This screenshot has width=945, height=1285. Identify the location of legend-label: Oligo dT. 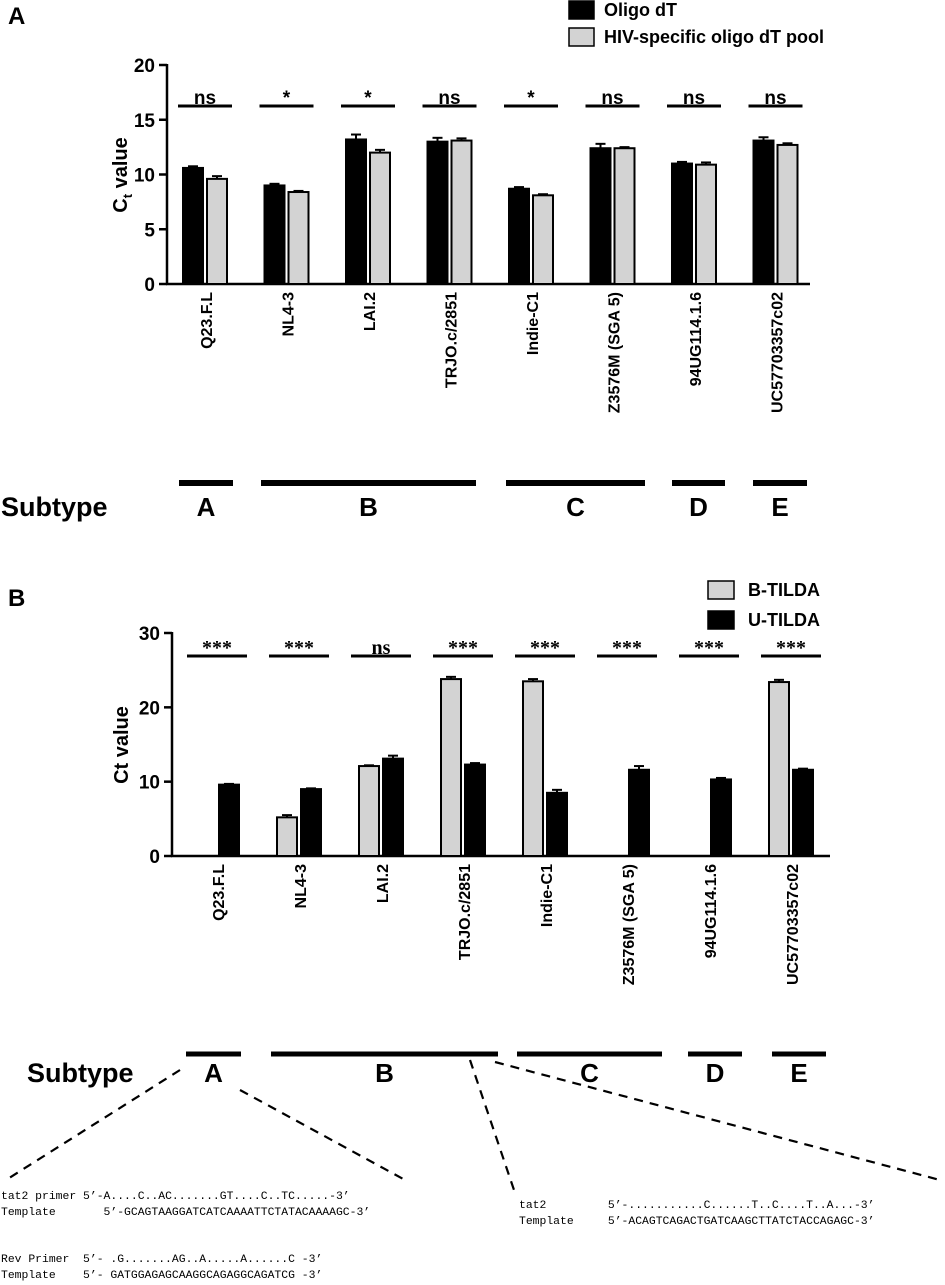
(640, 10).